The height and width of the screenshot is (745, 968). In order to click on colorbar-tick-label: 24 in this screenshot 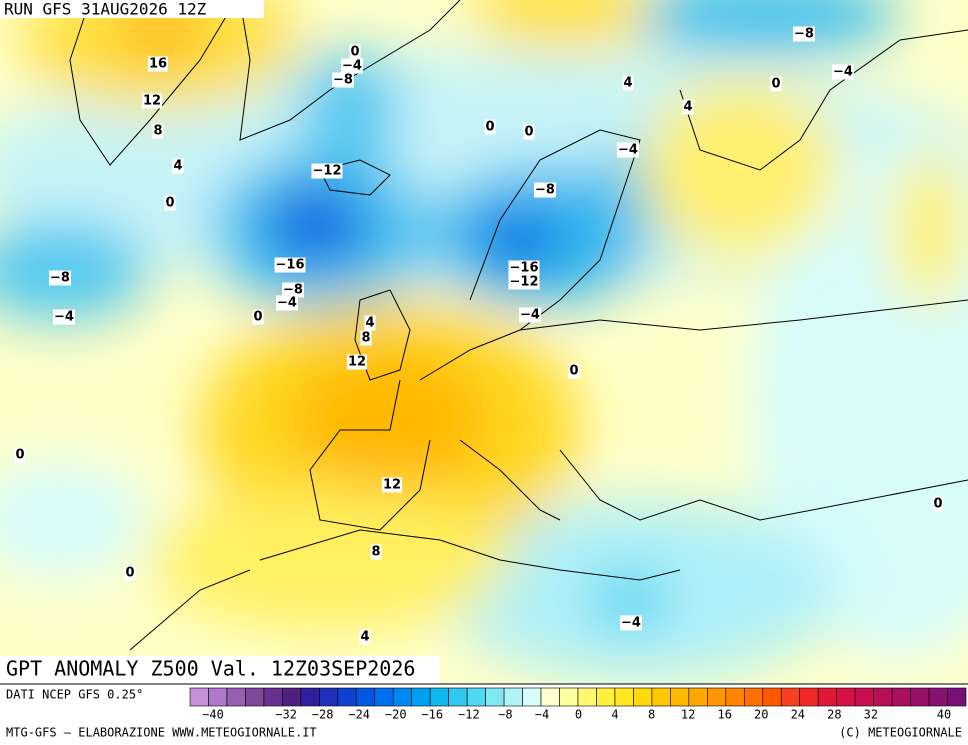, I will do `click(798, 715)`.